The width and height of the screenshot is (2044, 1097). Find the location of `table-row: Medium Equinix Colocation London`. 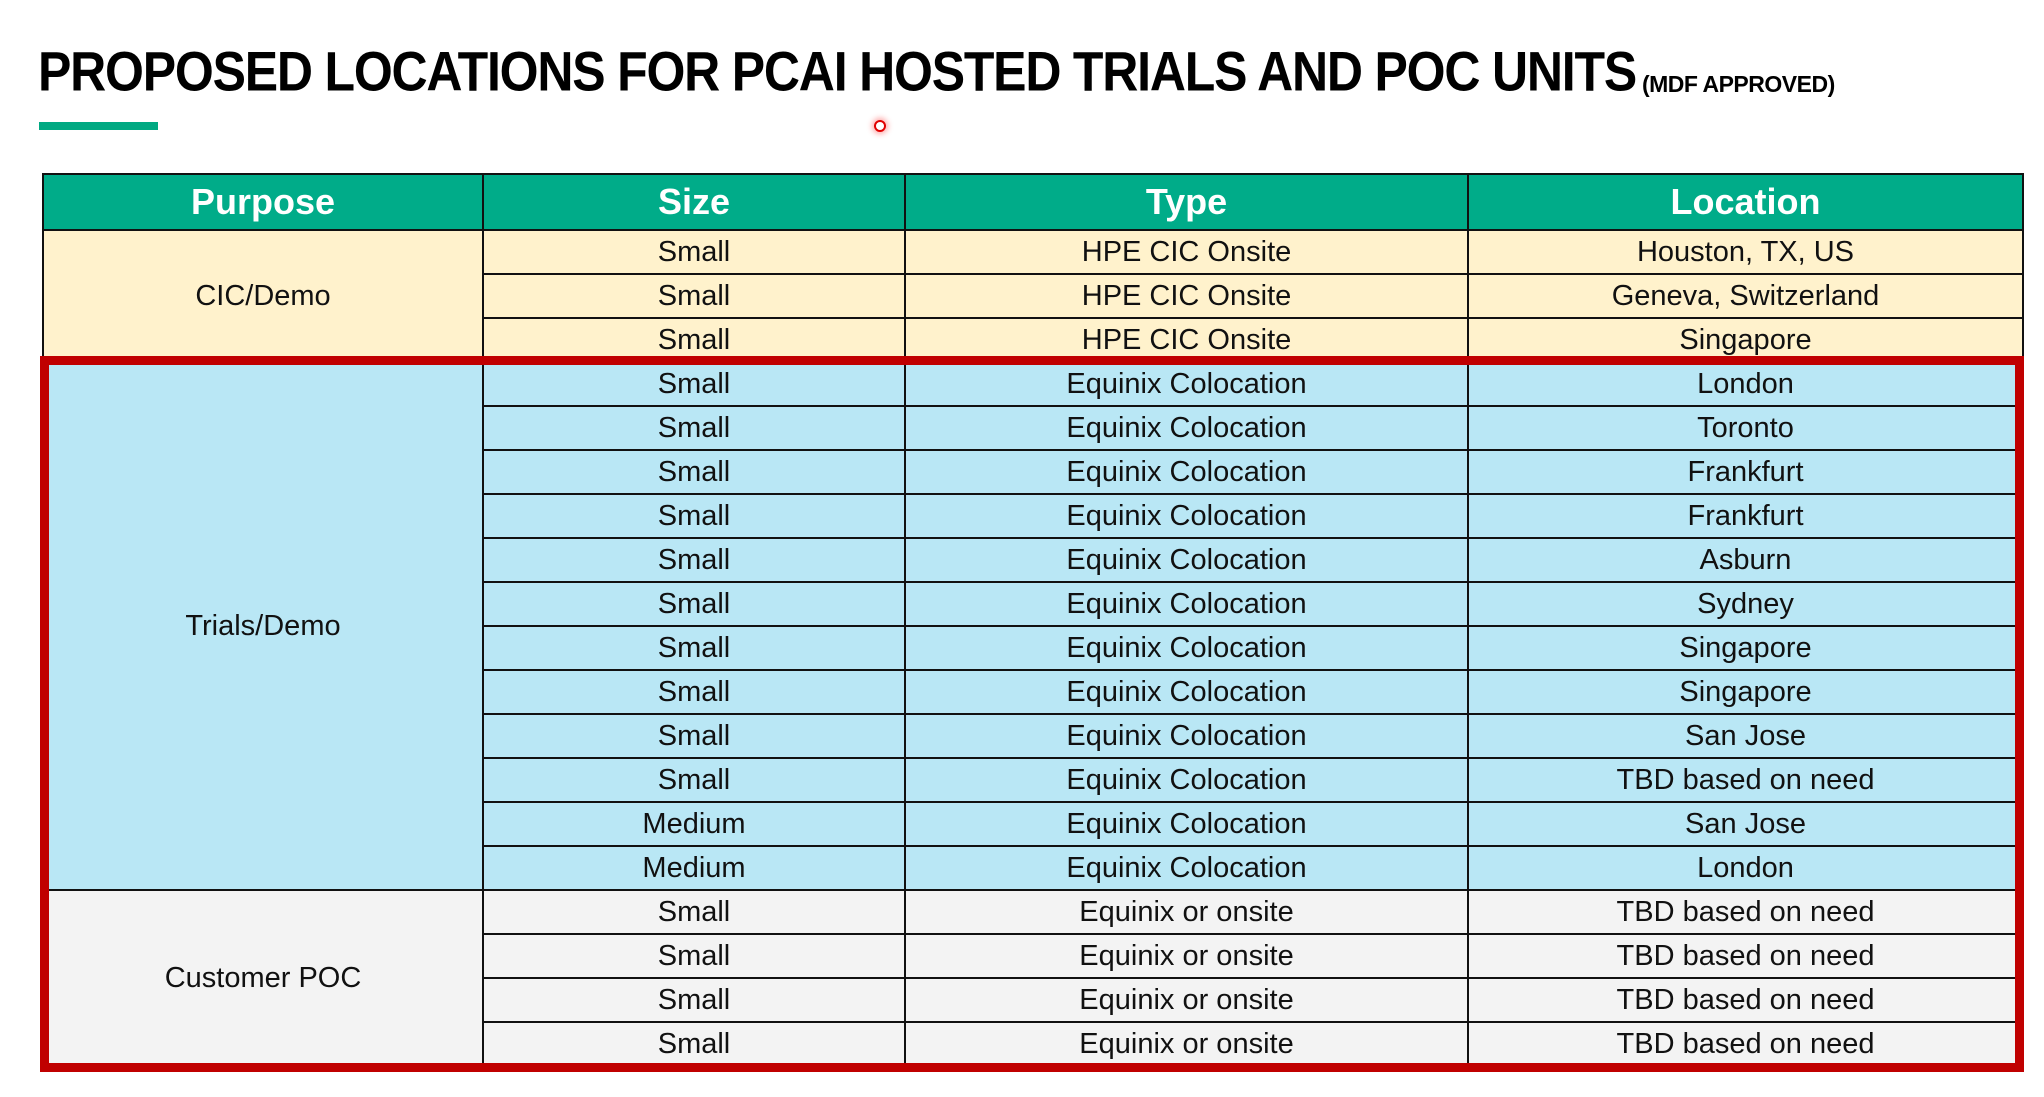

table-row: Medium Equinix Colocation London is located at coordinates (1033, 868).